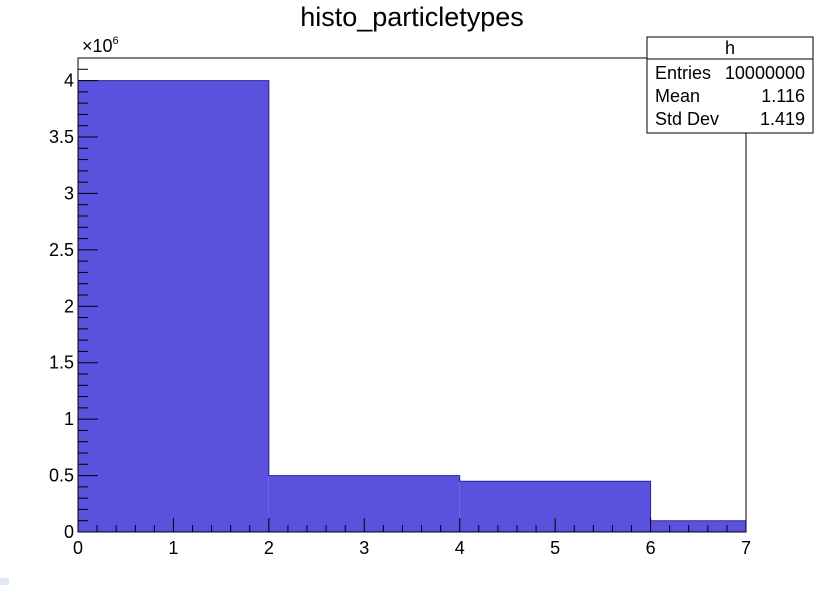 The image size is (829, 591). Describe the element at coordinates (69, 306) in the screenshot. I see `y-tick-label: 2` at that location.